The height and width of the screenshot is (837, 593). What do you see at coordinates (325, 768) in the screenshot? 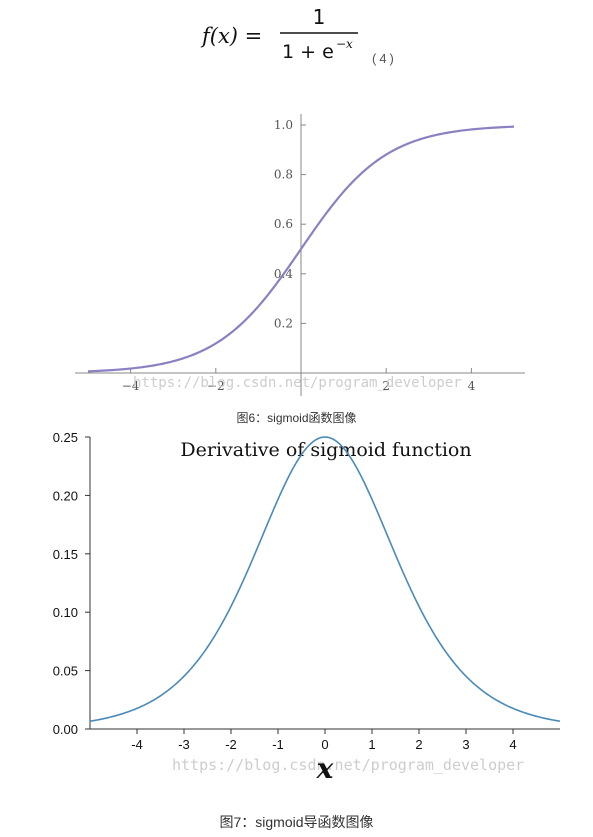
I see `x-axis-label: x` at bounding box center [325, 768].